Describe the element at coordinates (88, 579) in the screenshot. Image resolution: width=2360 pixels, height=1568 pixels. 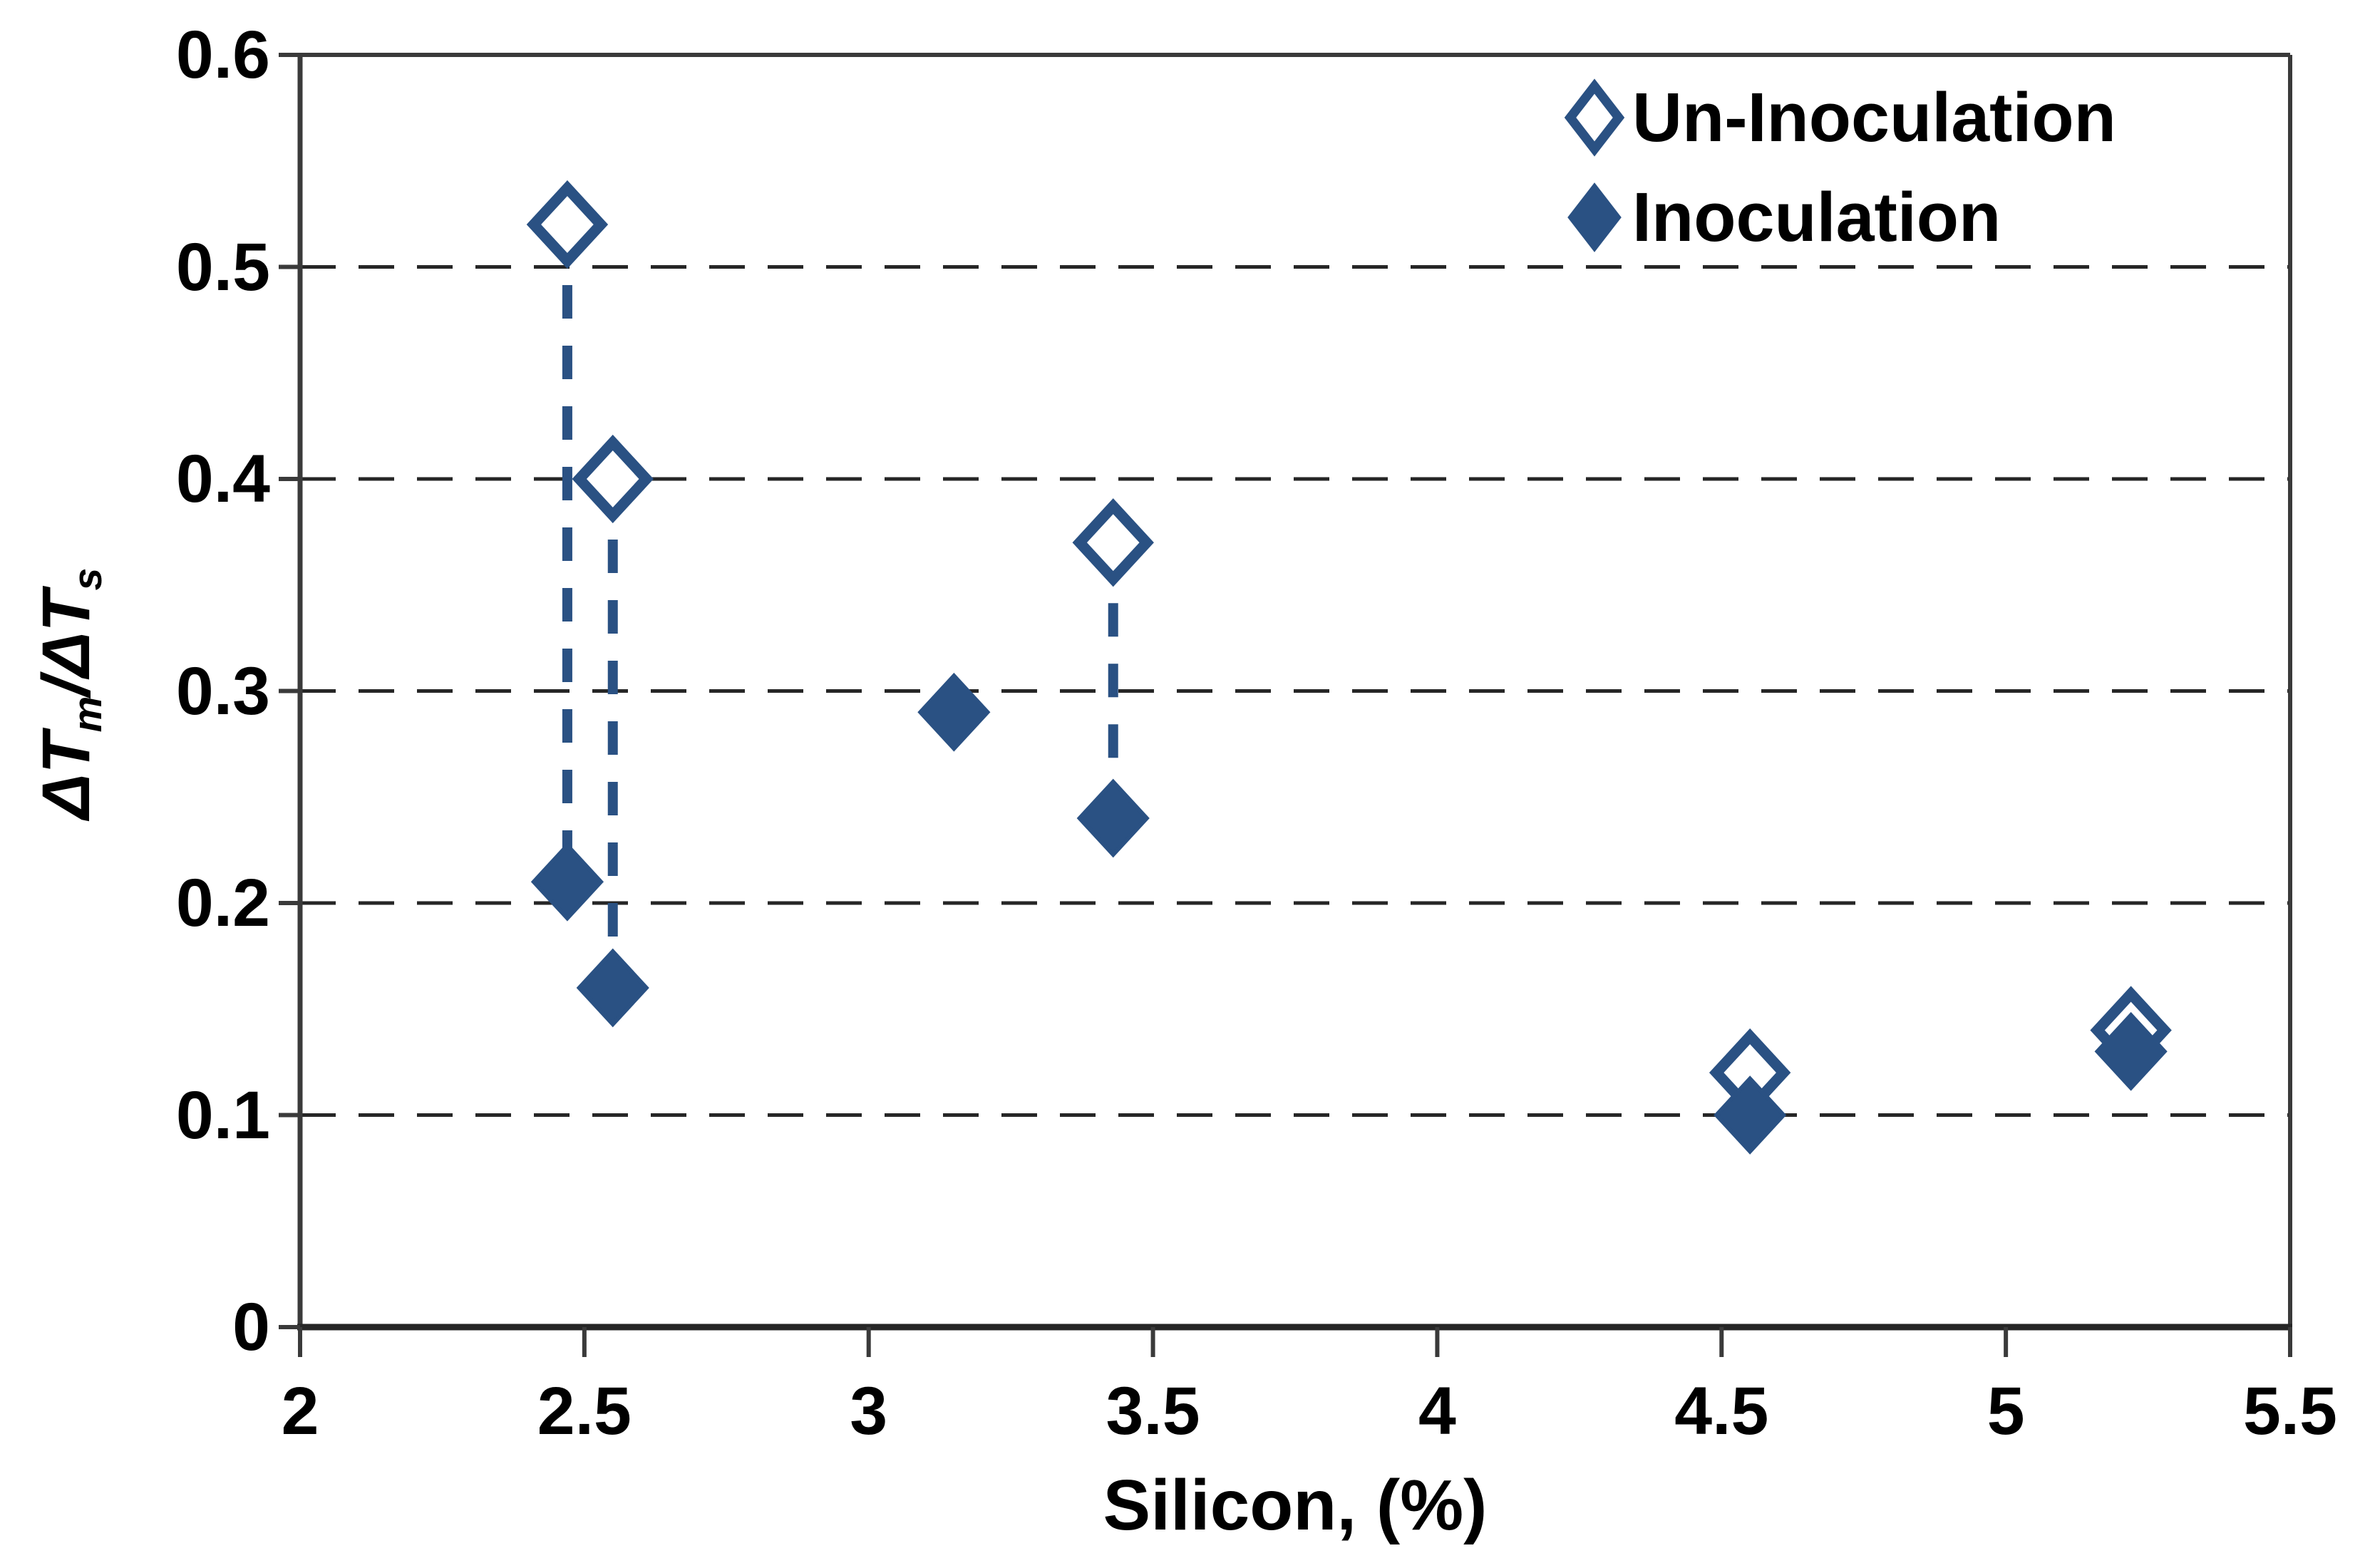
I see `y-axis-title-subscript: s` at that location.